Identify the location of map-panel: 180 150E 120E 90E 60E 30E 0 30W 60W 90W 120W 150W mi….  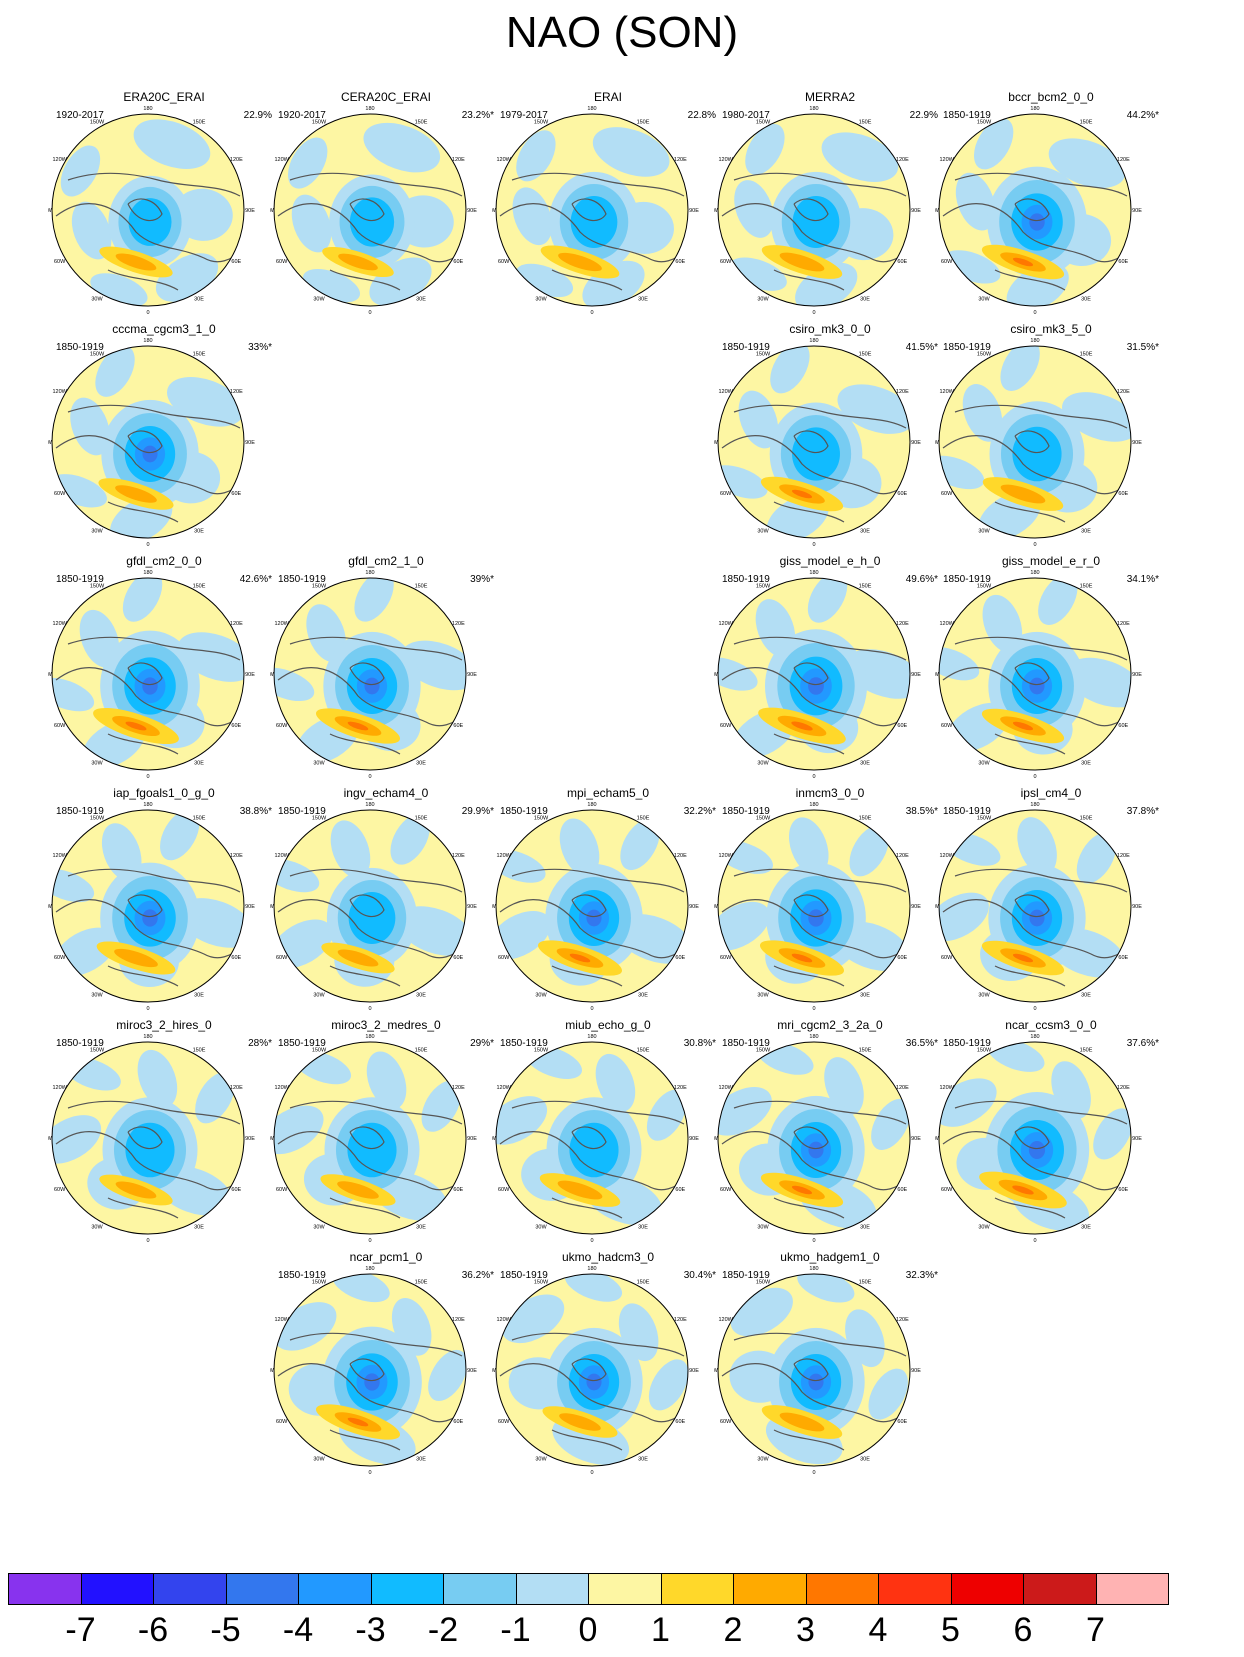
(164, 1134).